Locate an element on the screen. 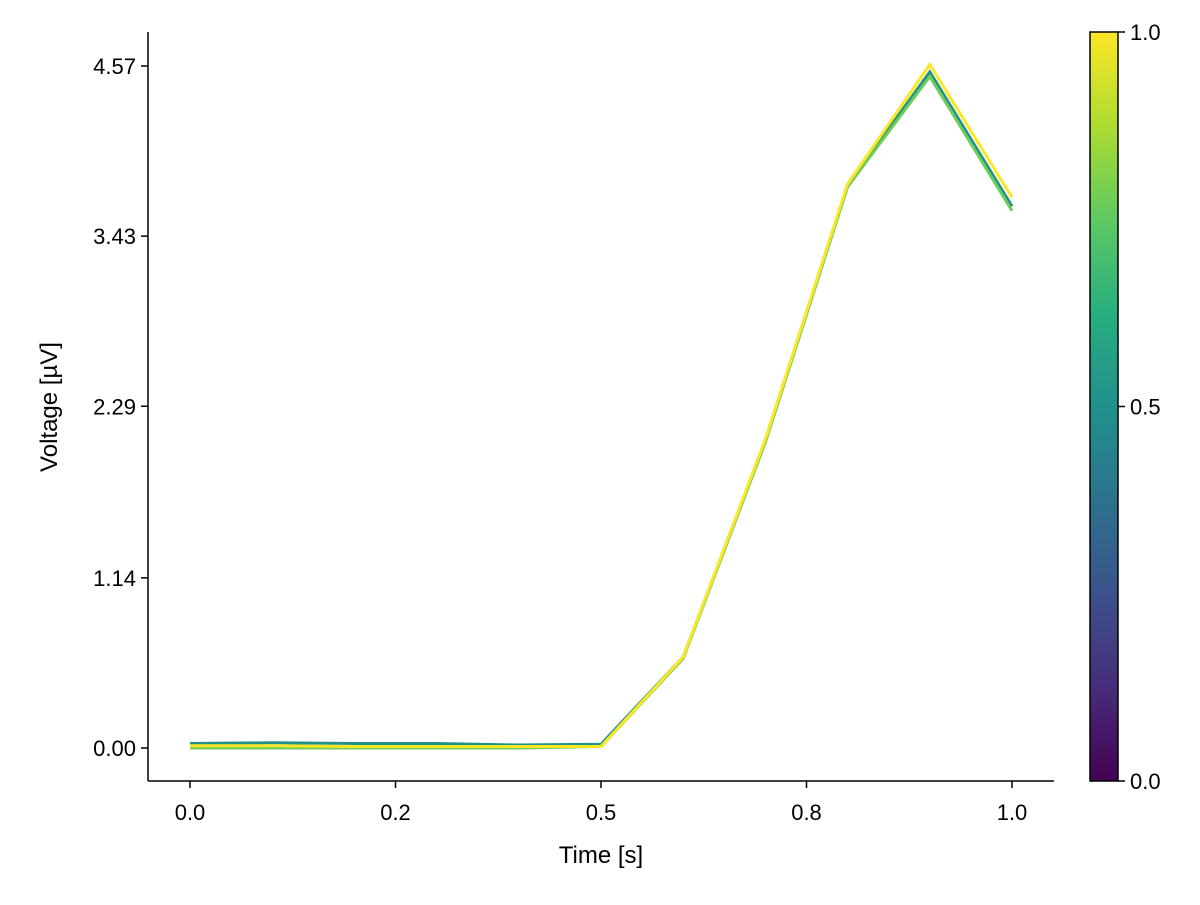  y-tick-label: 3.43 is located at coordinates (114, 236).